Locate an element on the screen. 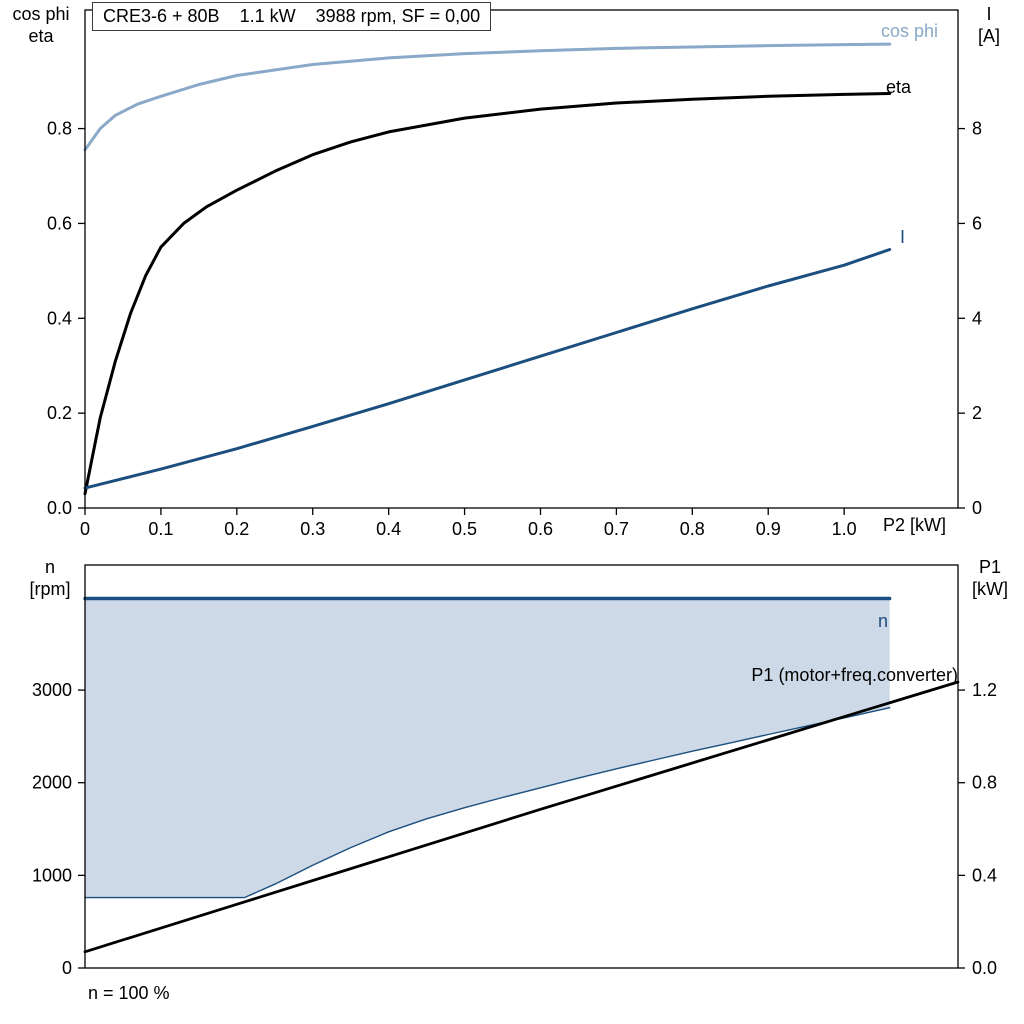  tick-label: 1.0 is located at coordinates (844, 529).